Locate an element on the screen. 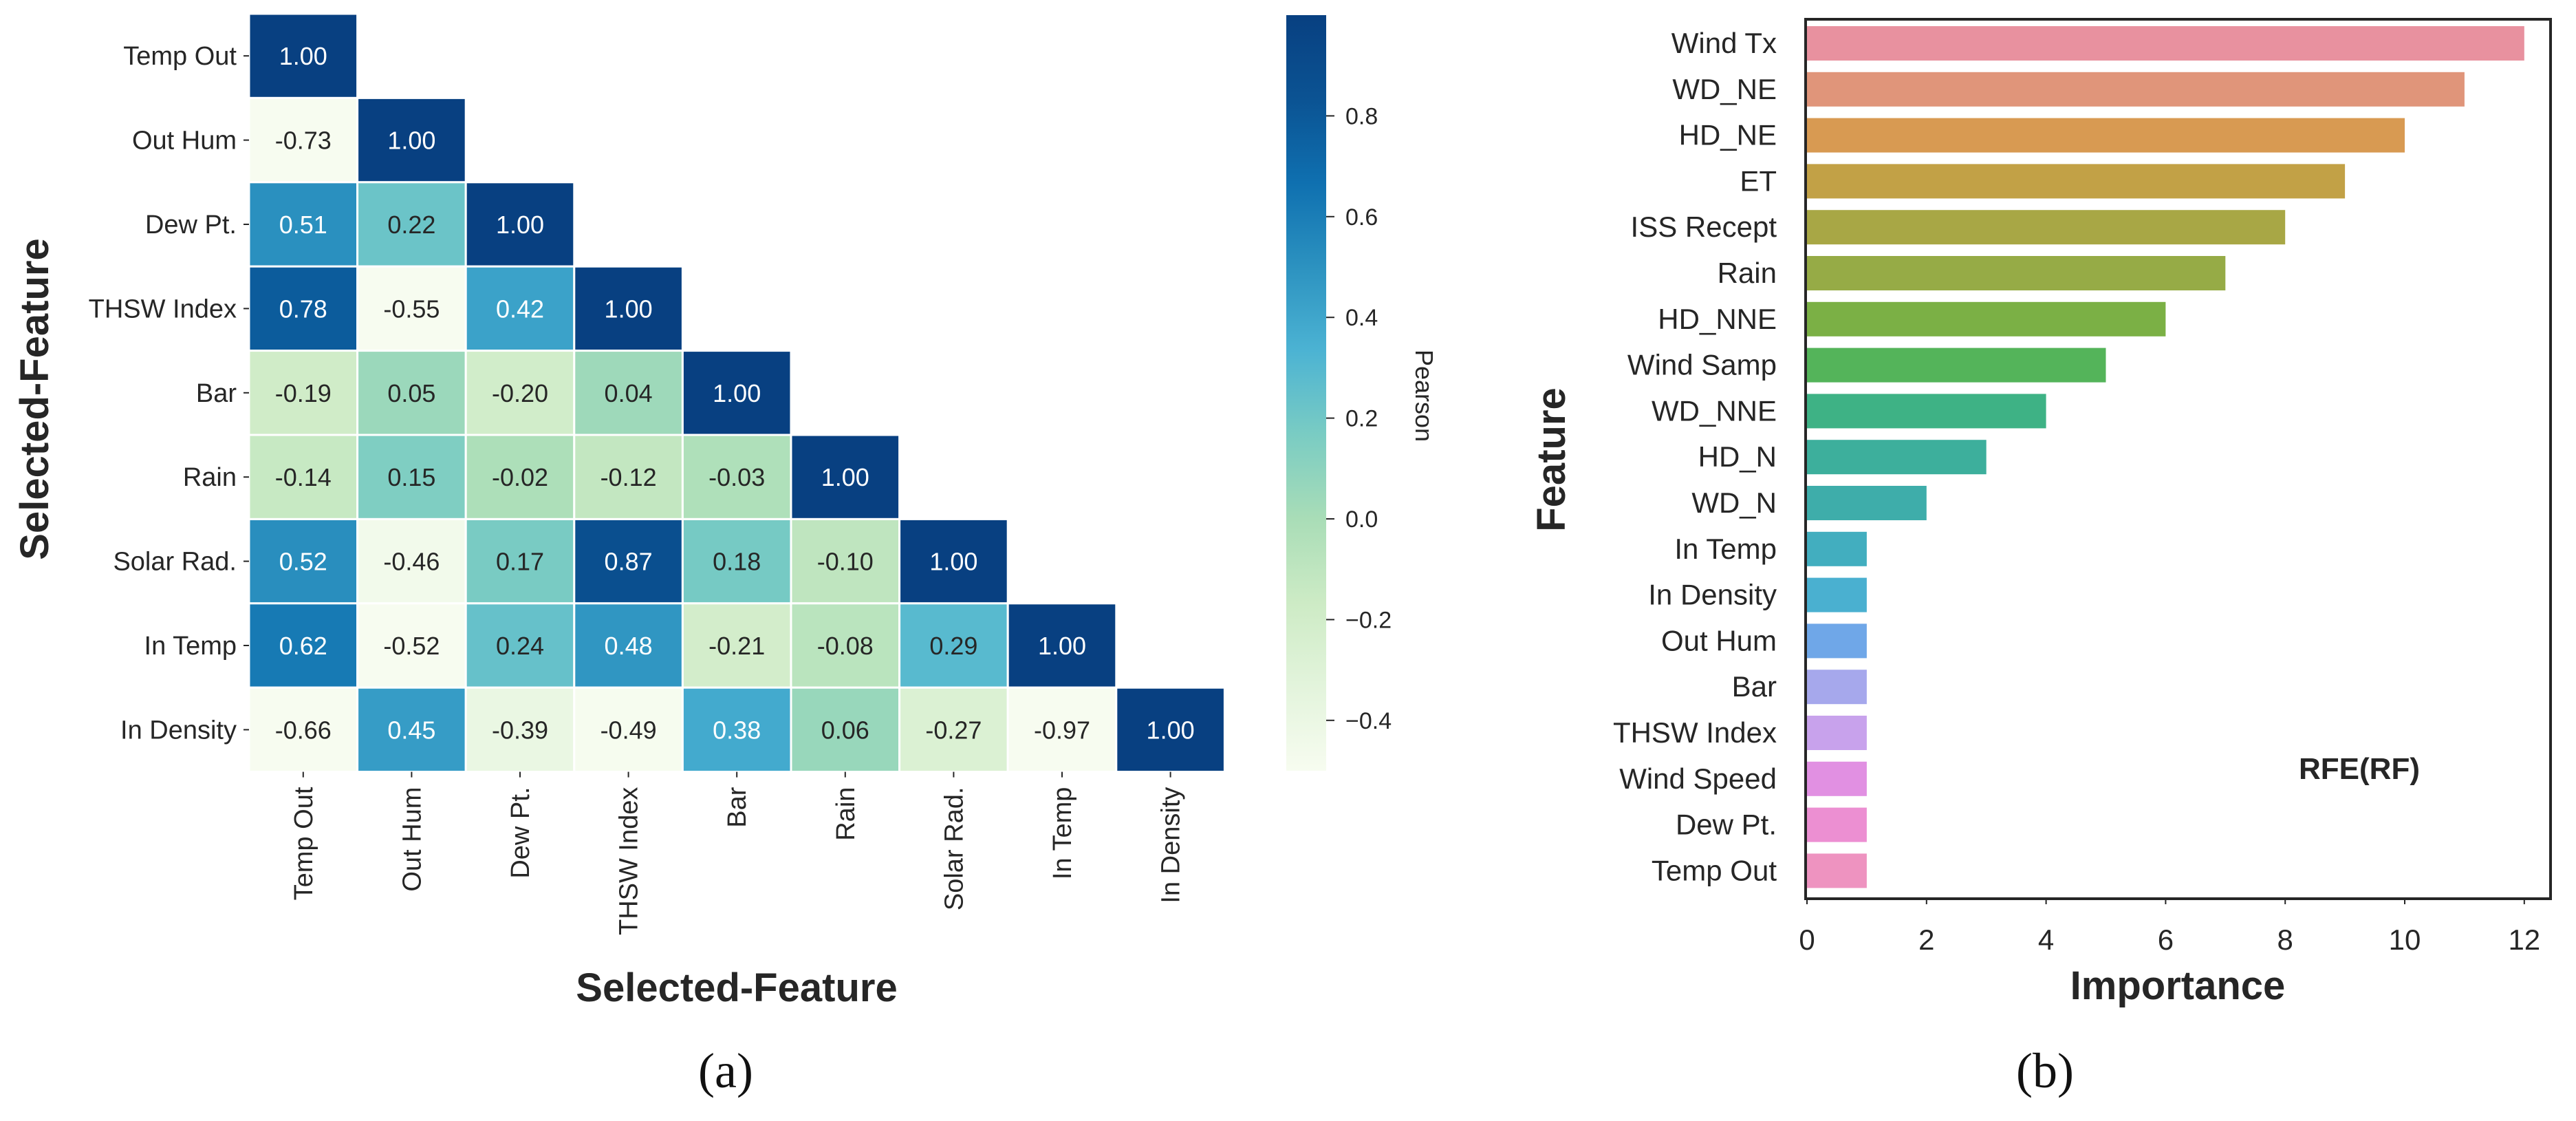 This screenshot has height=1121, width=2576. bar-label-wind-speed: Wind Speed is located at coordinates (1698, 779).